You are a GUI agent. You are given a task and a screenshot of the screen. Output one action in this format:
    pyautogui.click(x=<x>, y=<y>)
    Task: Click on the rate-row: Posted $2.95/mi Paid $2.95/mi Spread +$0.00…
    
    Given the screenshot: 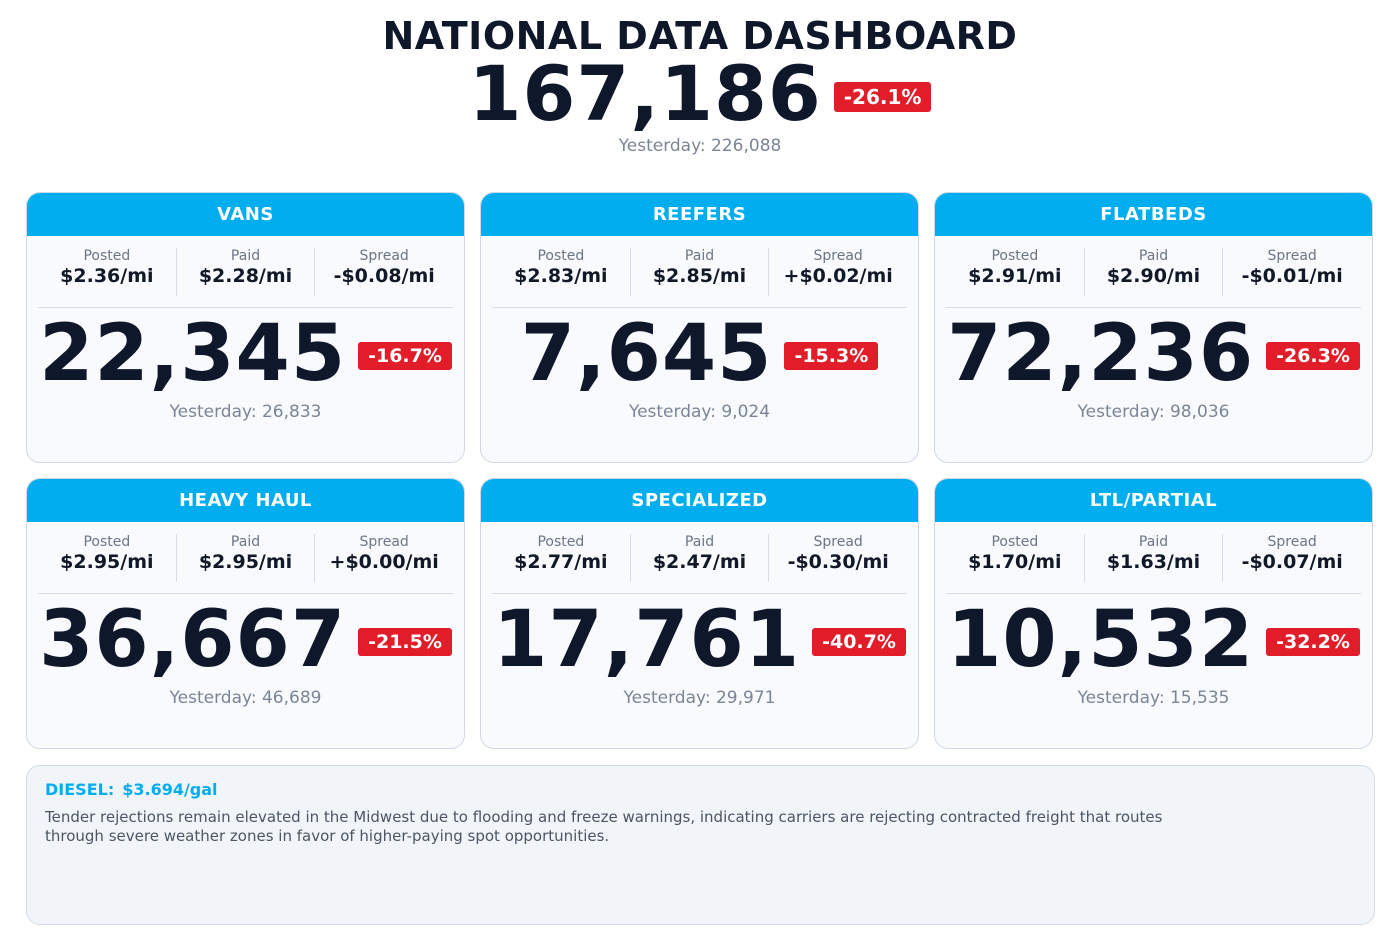 What is the action you would take?
    pyautogui.click(x=245, y=558)
    